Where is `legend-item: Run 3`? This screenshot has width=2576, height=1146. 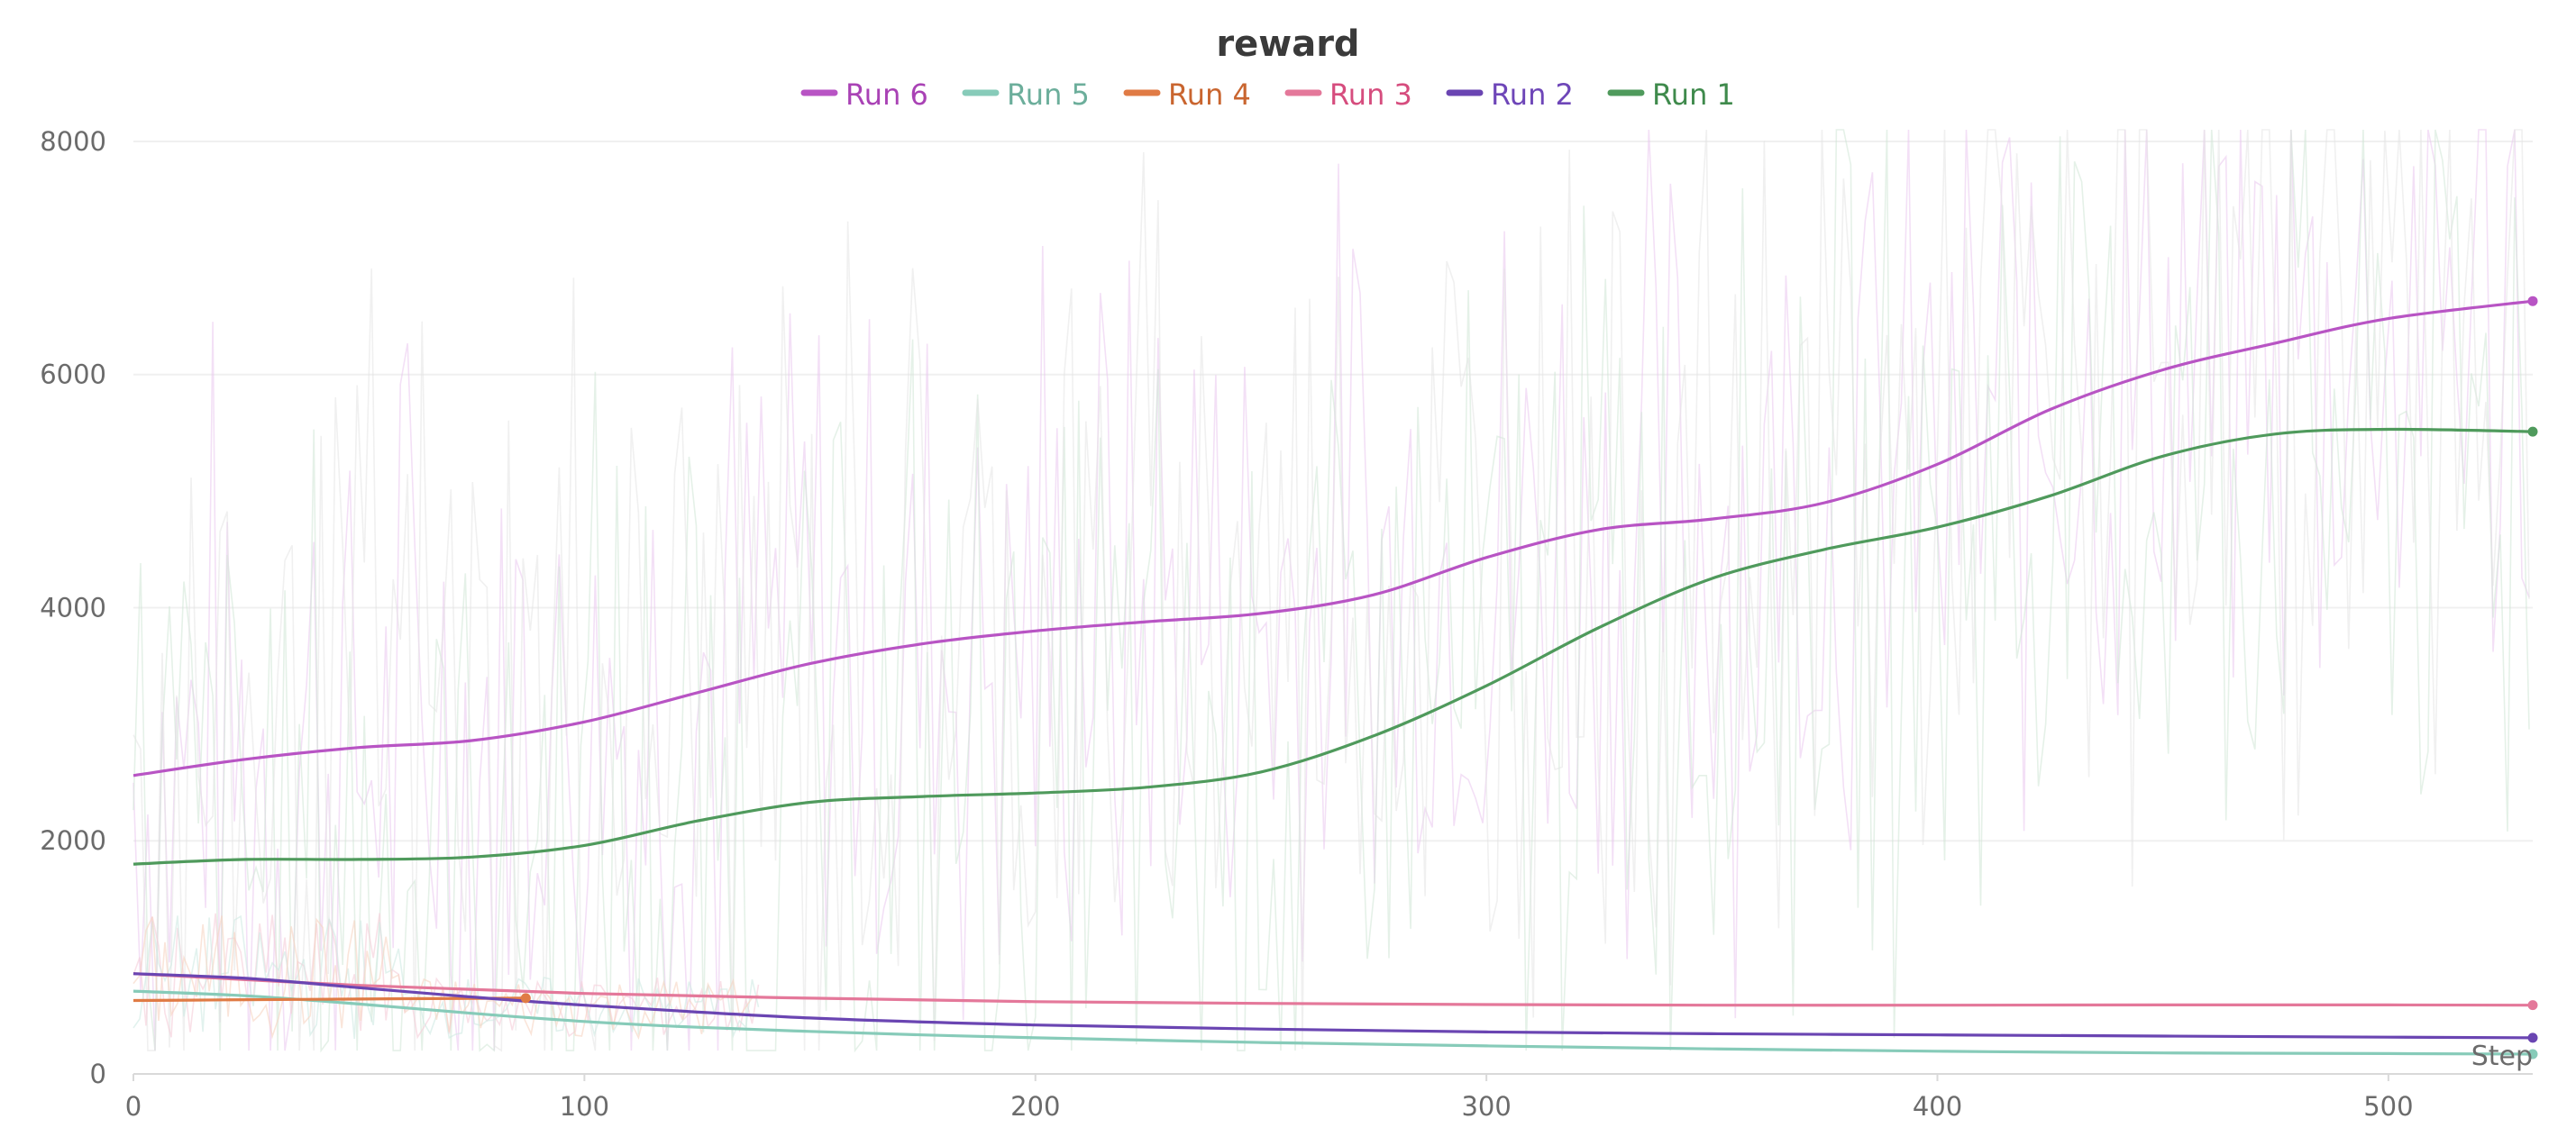
legend-item: Run 3 is located at coordinates (1348, 94).